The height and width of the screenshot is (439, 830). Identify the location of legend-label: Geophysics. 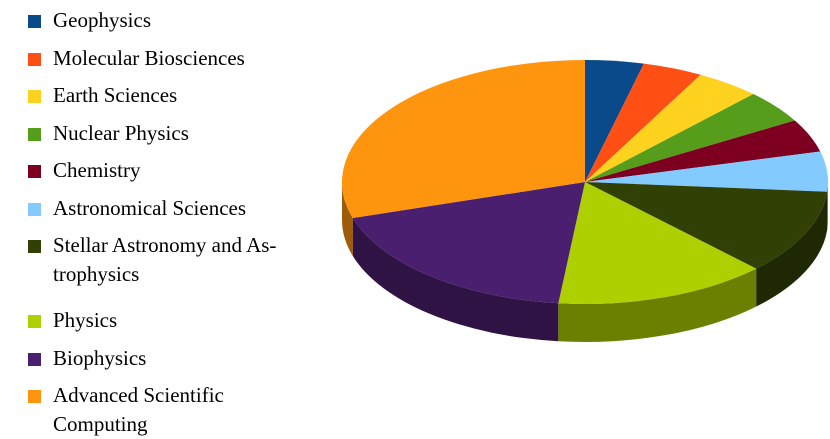
(102, 20).